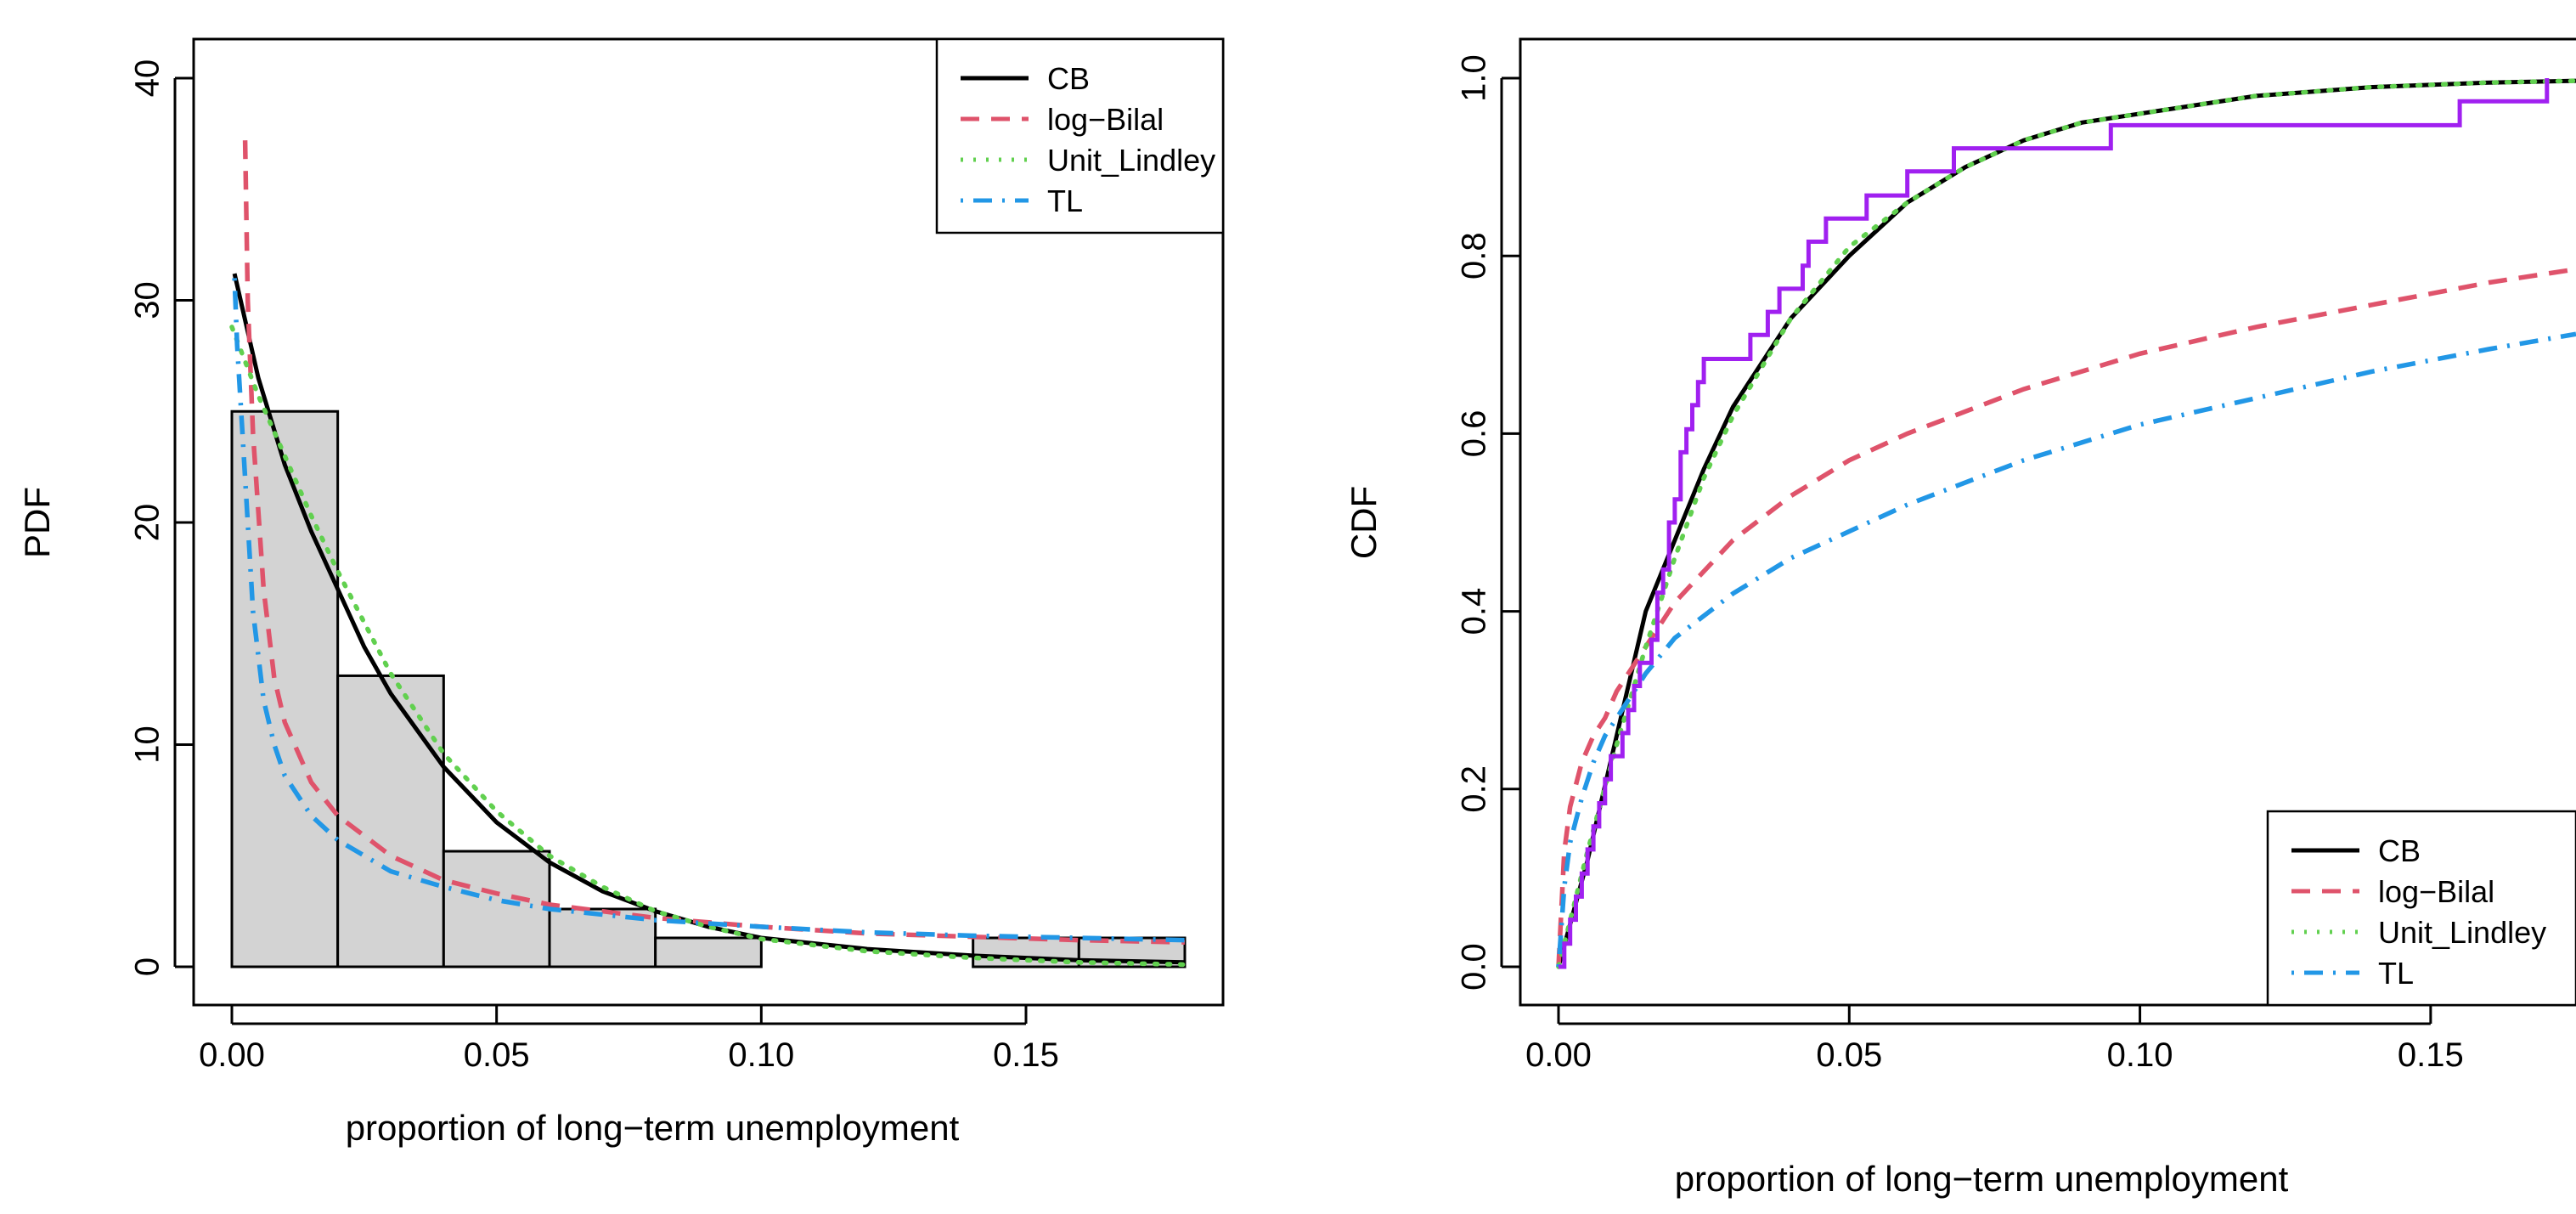 The height and width of the screenshot is (1214, 2576). What do you see at coordinates (1474, 611) in the screenshot?
I see `y-tick-label: 0.4` at bounding box center [1474, 611].